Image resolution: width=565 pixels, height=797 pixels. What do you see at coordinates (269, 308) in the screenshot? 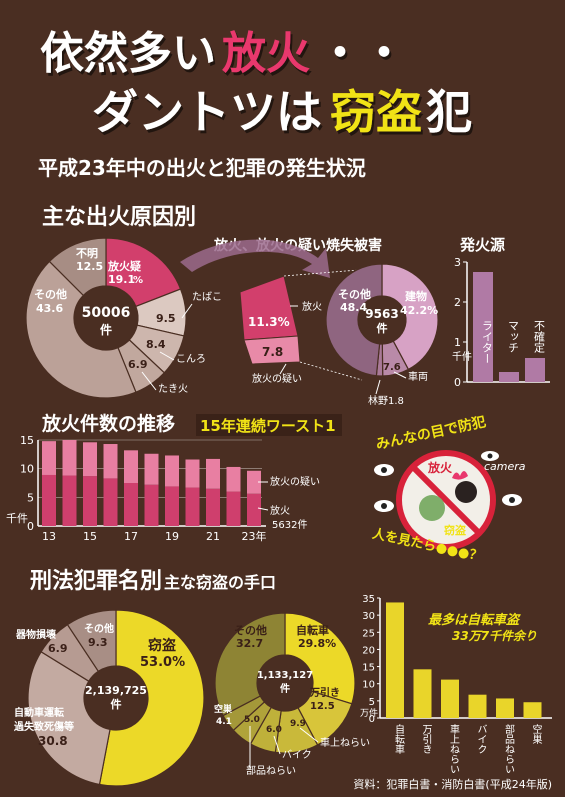
I see `arson-wedge` at bounding box center [269, 308].